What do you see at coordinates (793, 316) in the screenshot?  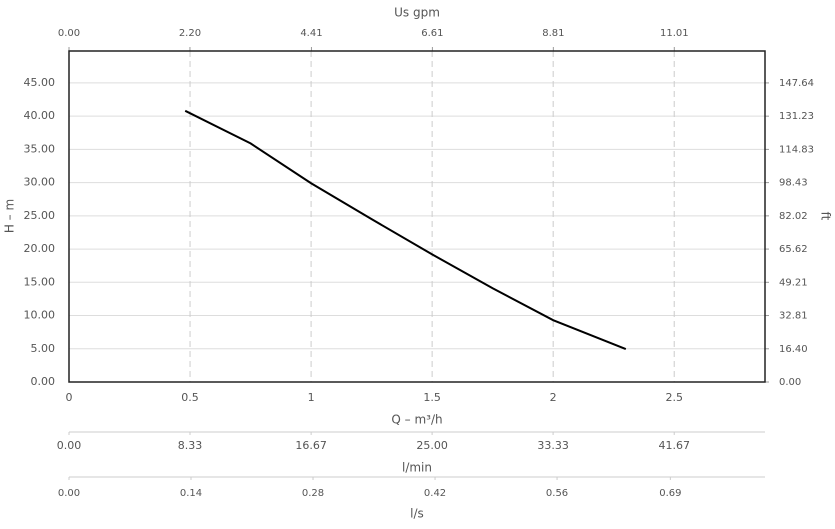 I see `y2-tick-label: 32.81` at bounding box center [793, 316].